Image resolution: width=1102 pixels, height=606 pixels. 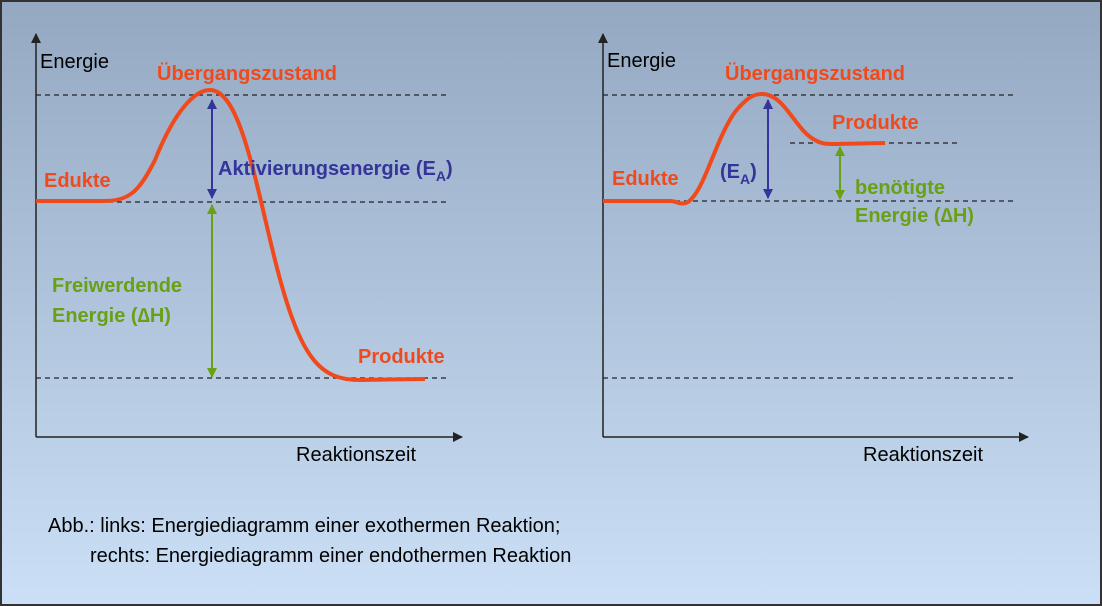 What do you see at coordinates (744, 148) in the screenshot?
I see `energy-curve` at bounding box center [744, 148].